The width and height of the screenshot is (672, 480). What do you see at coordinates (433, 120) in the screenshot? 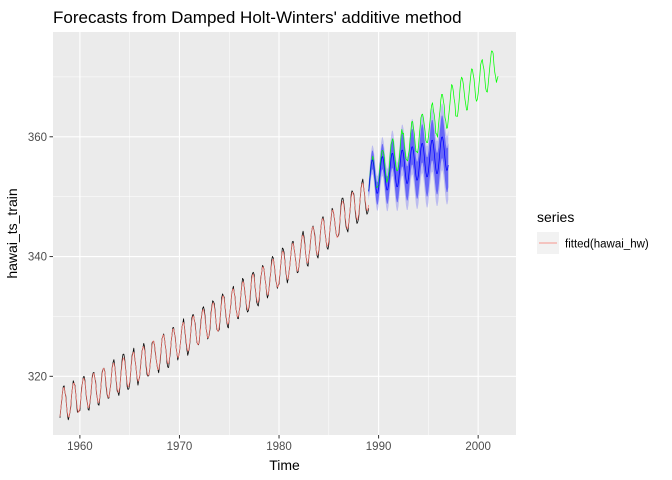
I see `series-line-observed-test` at bounding box center [433, 120].